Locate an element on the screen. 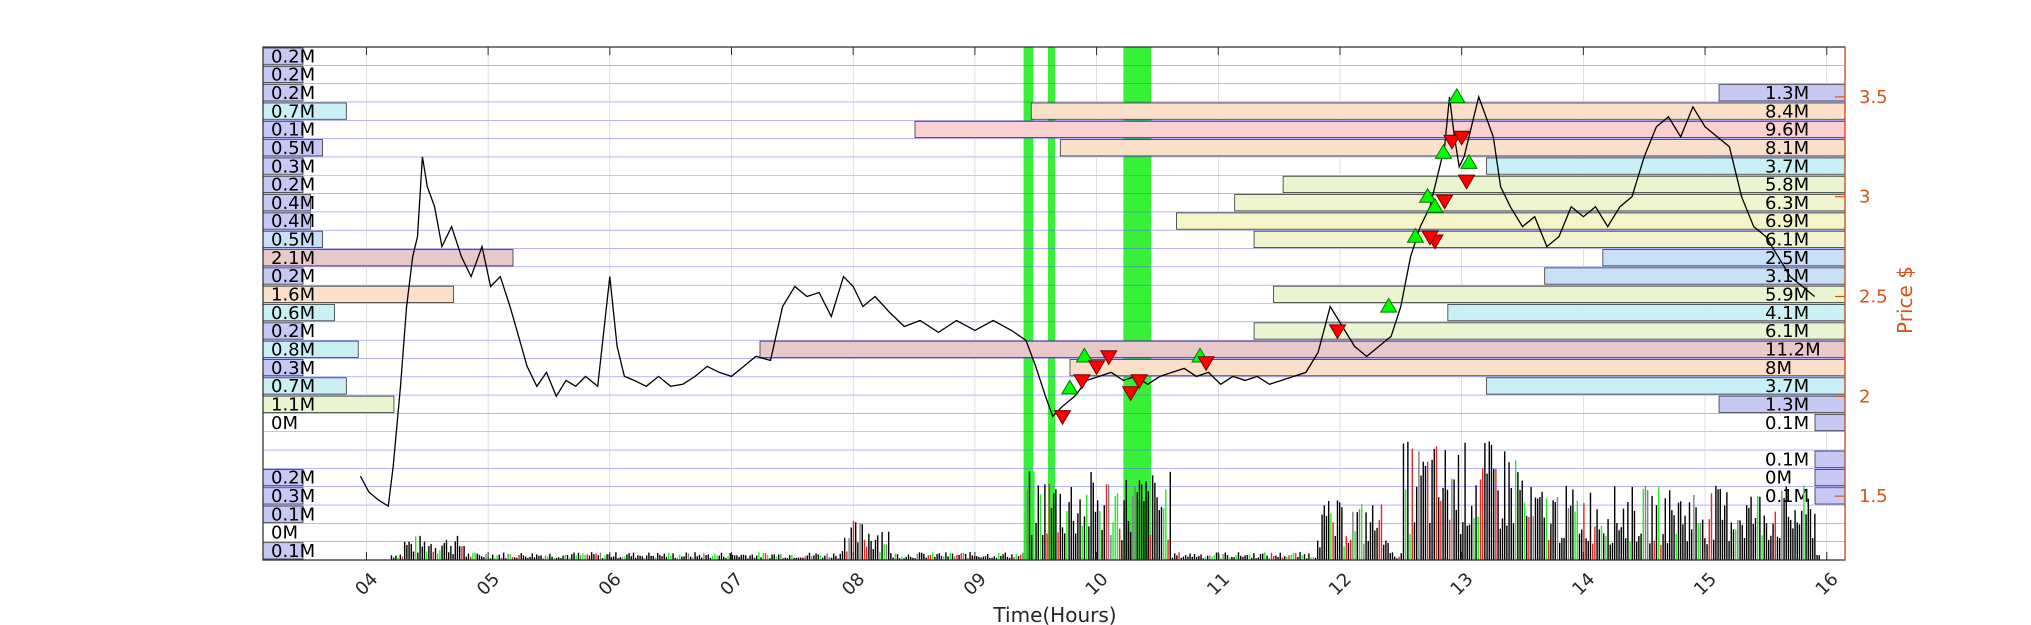 This screenshot has width=2031, height=625. right-profile-label-10: 6.1M is located at coordinates (1787, 240).